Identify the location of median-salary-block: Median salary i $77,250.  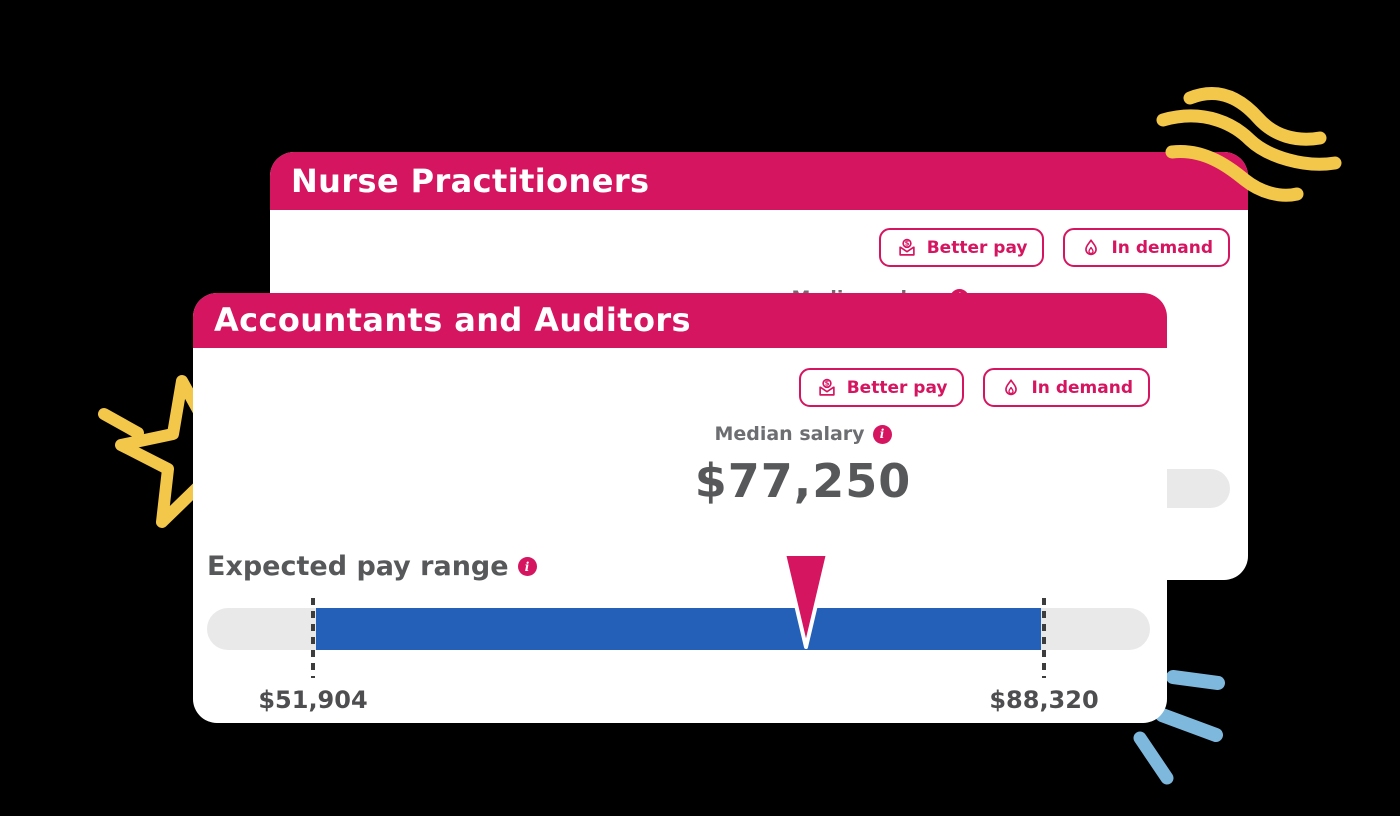
(803, 465).